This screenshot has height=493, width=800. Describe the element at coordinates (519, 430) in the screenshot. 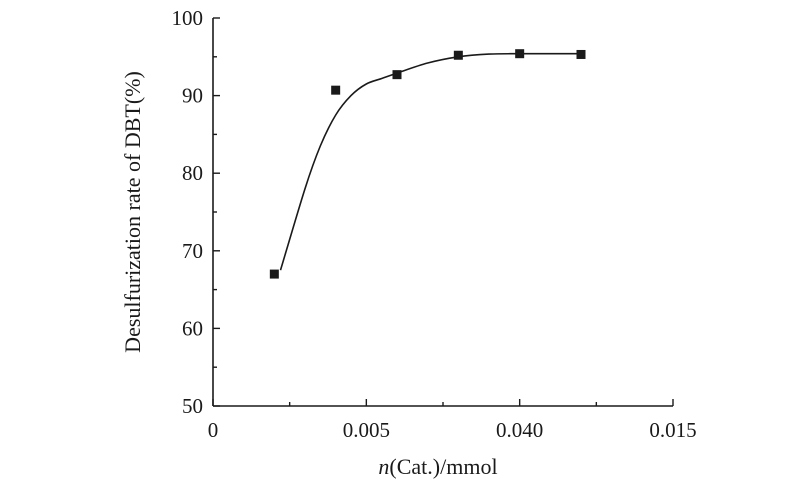

I see `x-tick-label: 0.040` at that location.